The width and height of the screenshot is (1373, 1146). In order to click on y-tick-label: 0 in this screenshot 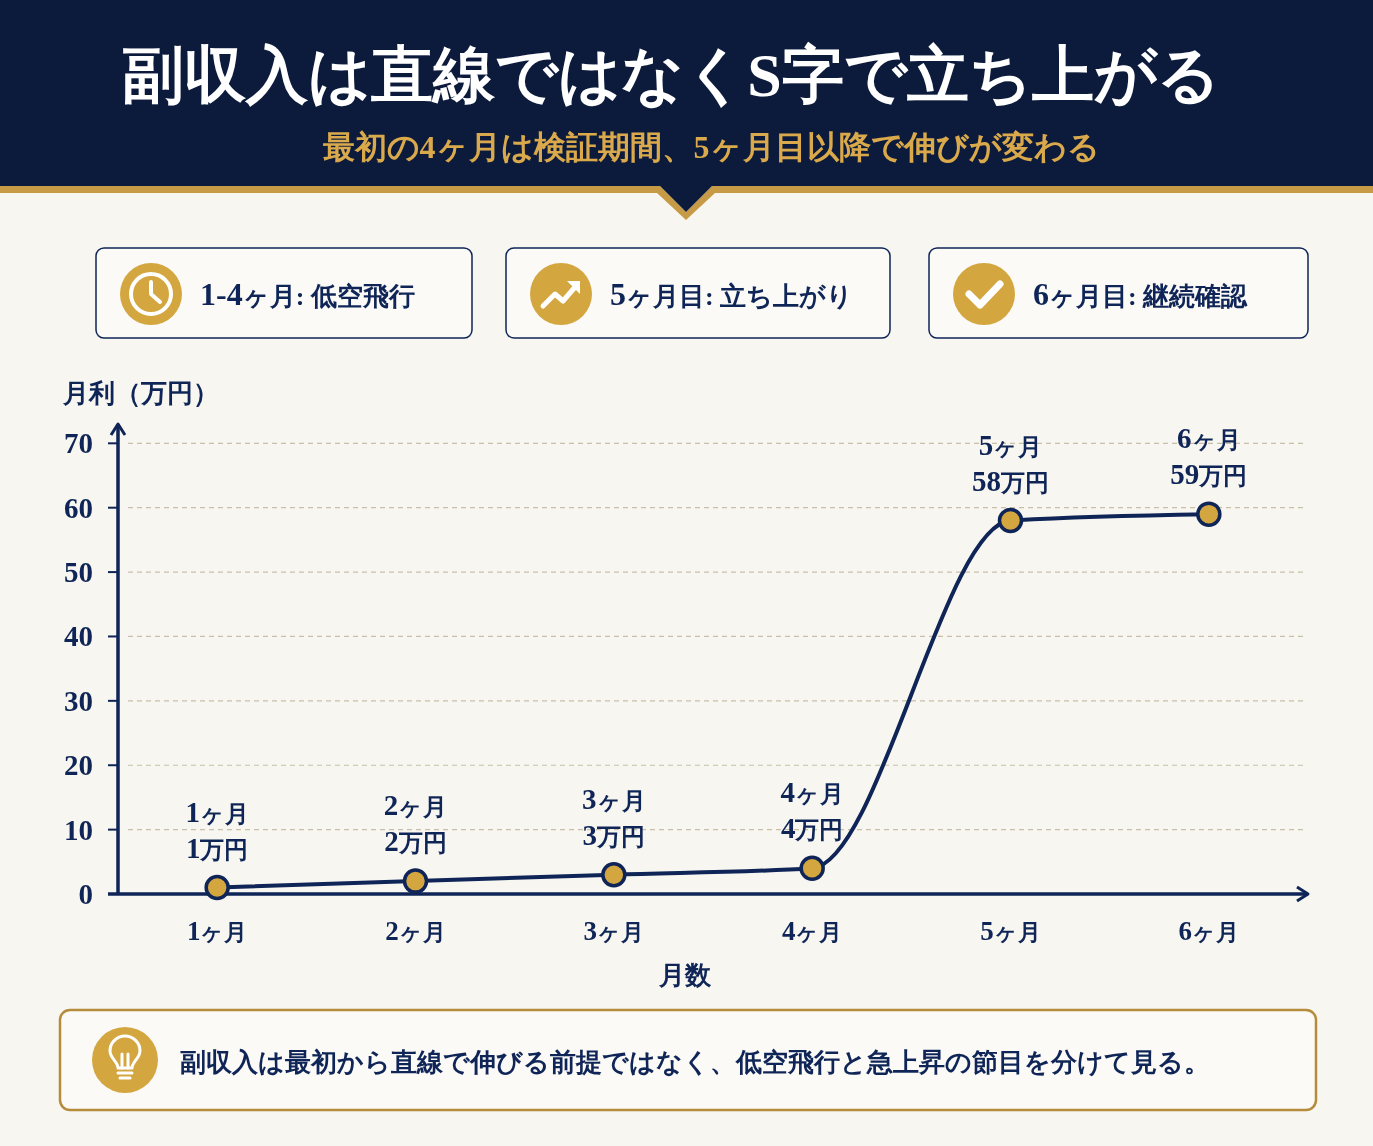, I will do `click(85, 894)`.